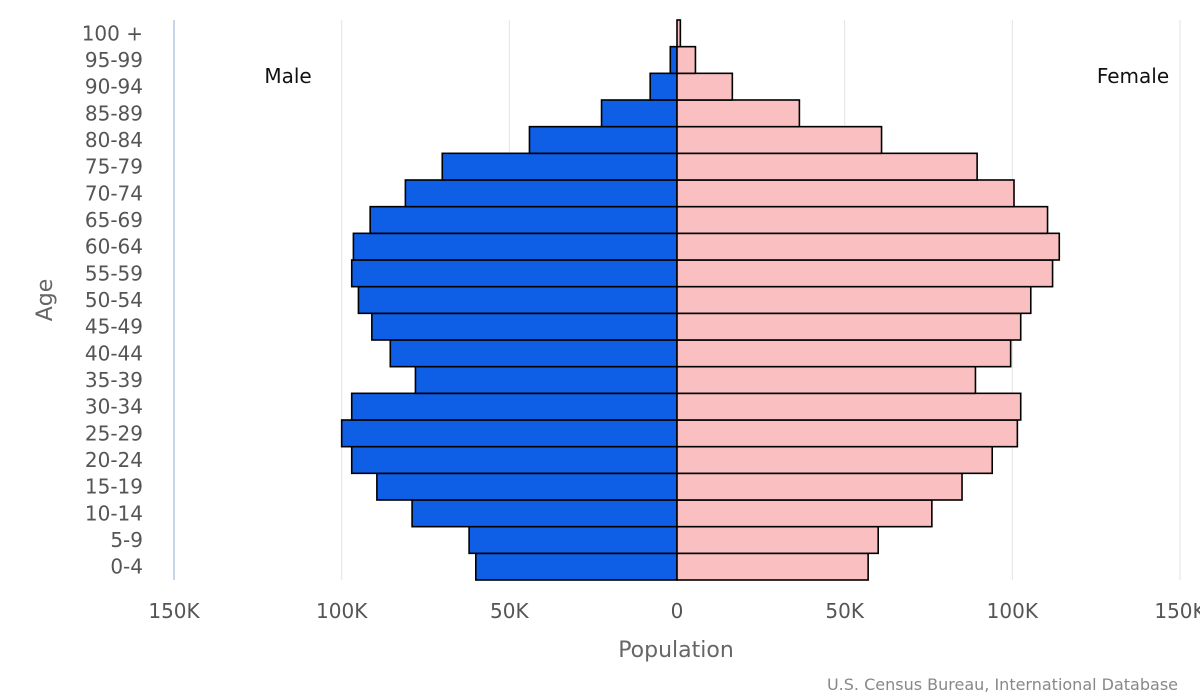 This screenshot has height=700, width=1200. What do you see at coordinates (677, 611) in the screenshot?
I see `x-tick-label: 0` at bounding box center [677, 611].